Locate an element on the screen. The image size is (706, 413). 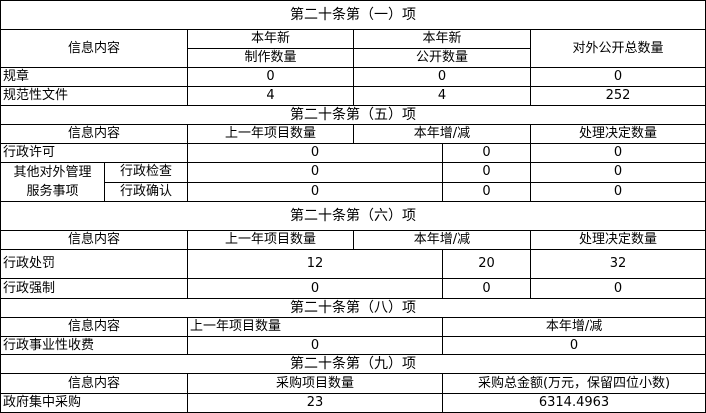
cell-total: 252 is located at coordinates (617, 96).